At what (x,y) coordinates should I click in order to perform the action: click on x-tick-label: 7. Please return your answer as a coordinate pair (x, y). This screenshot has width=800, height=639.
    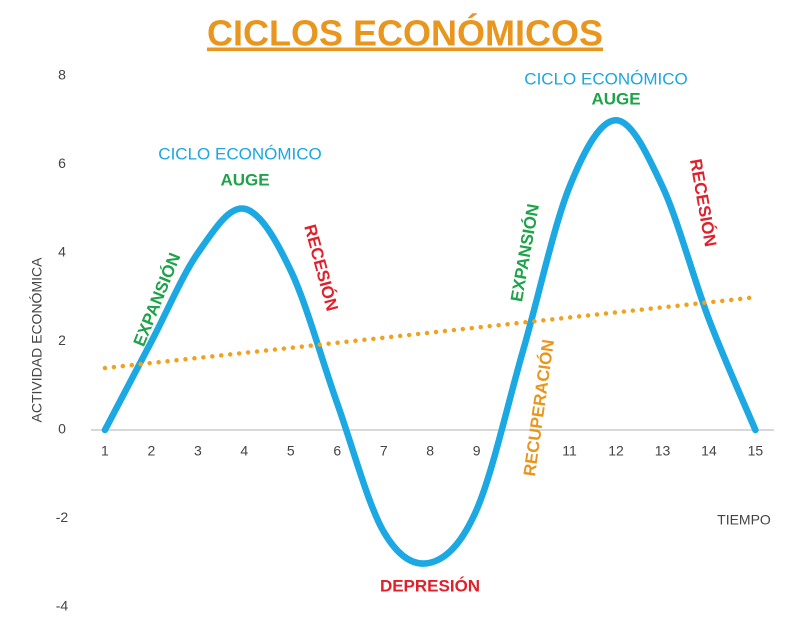
    Looking at the image, I should click on (384, 451).